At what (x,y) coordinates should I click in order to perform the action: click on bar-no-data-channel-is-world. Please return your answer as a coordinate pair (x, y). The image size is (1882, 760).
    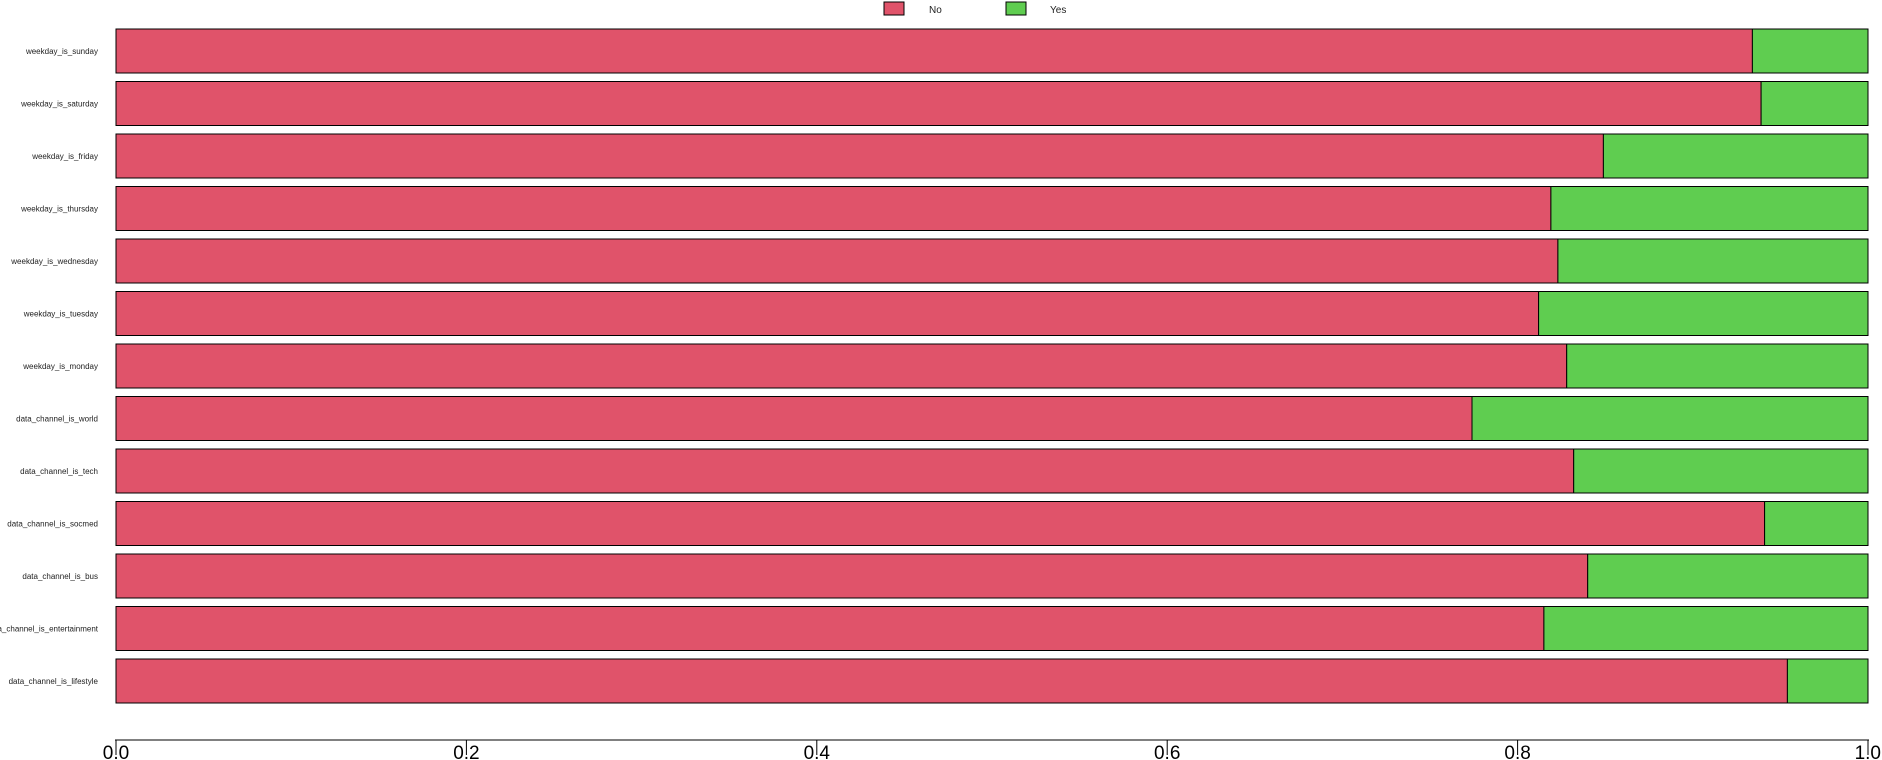
    Looking at the image, I should click on (794, 418).